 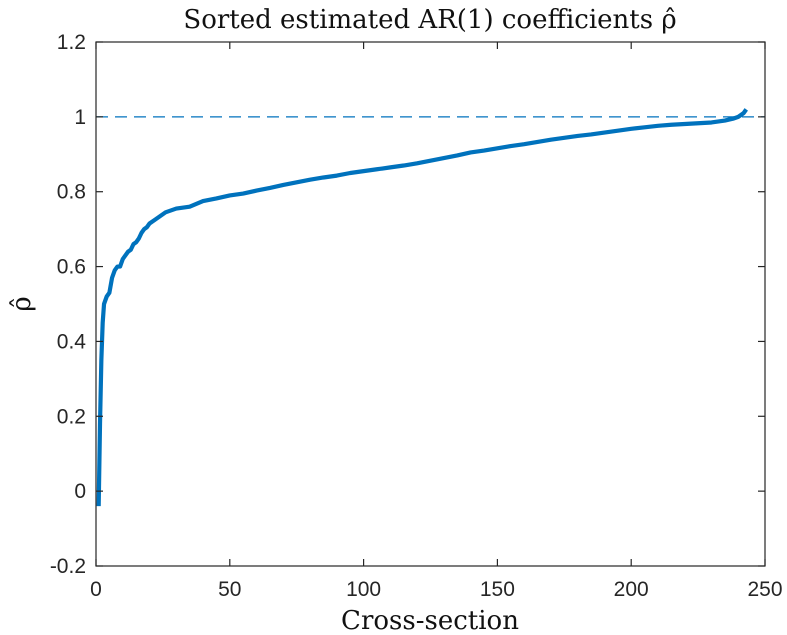 What do you see at coordinates (429, 20) in the screenshot?
I see `chart-title: Sorted estimated AR(1) coefficients ρ̂` at bounding box center [429, 20].